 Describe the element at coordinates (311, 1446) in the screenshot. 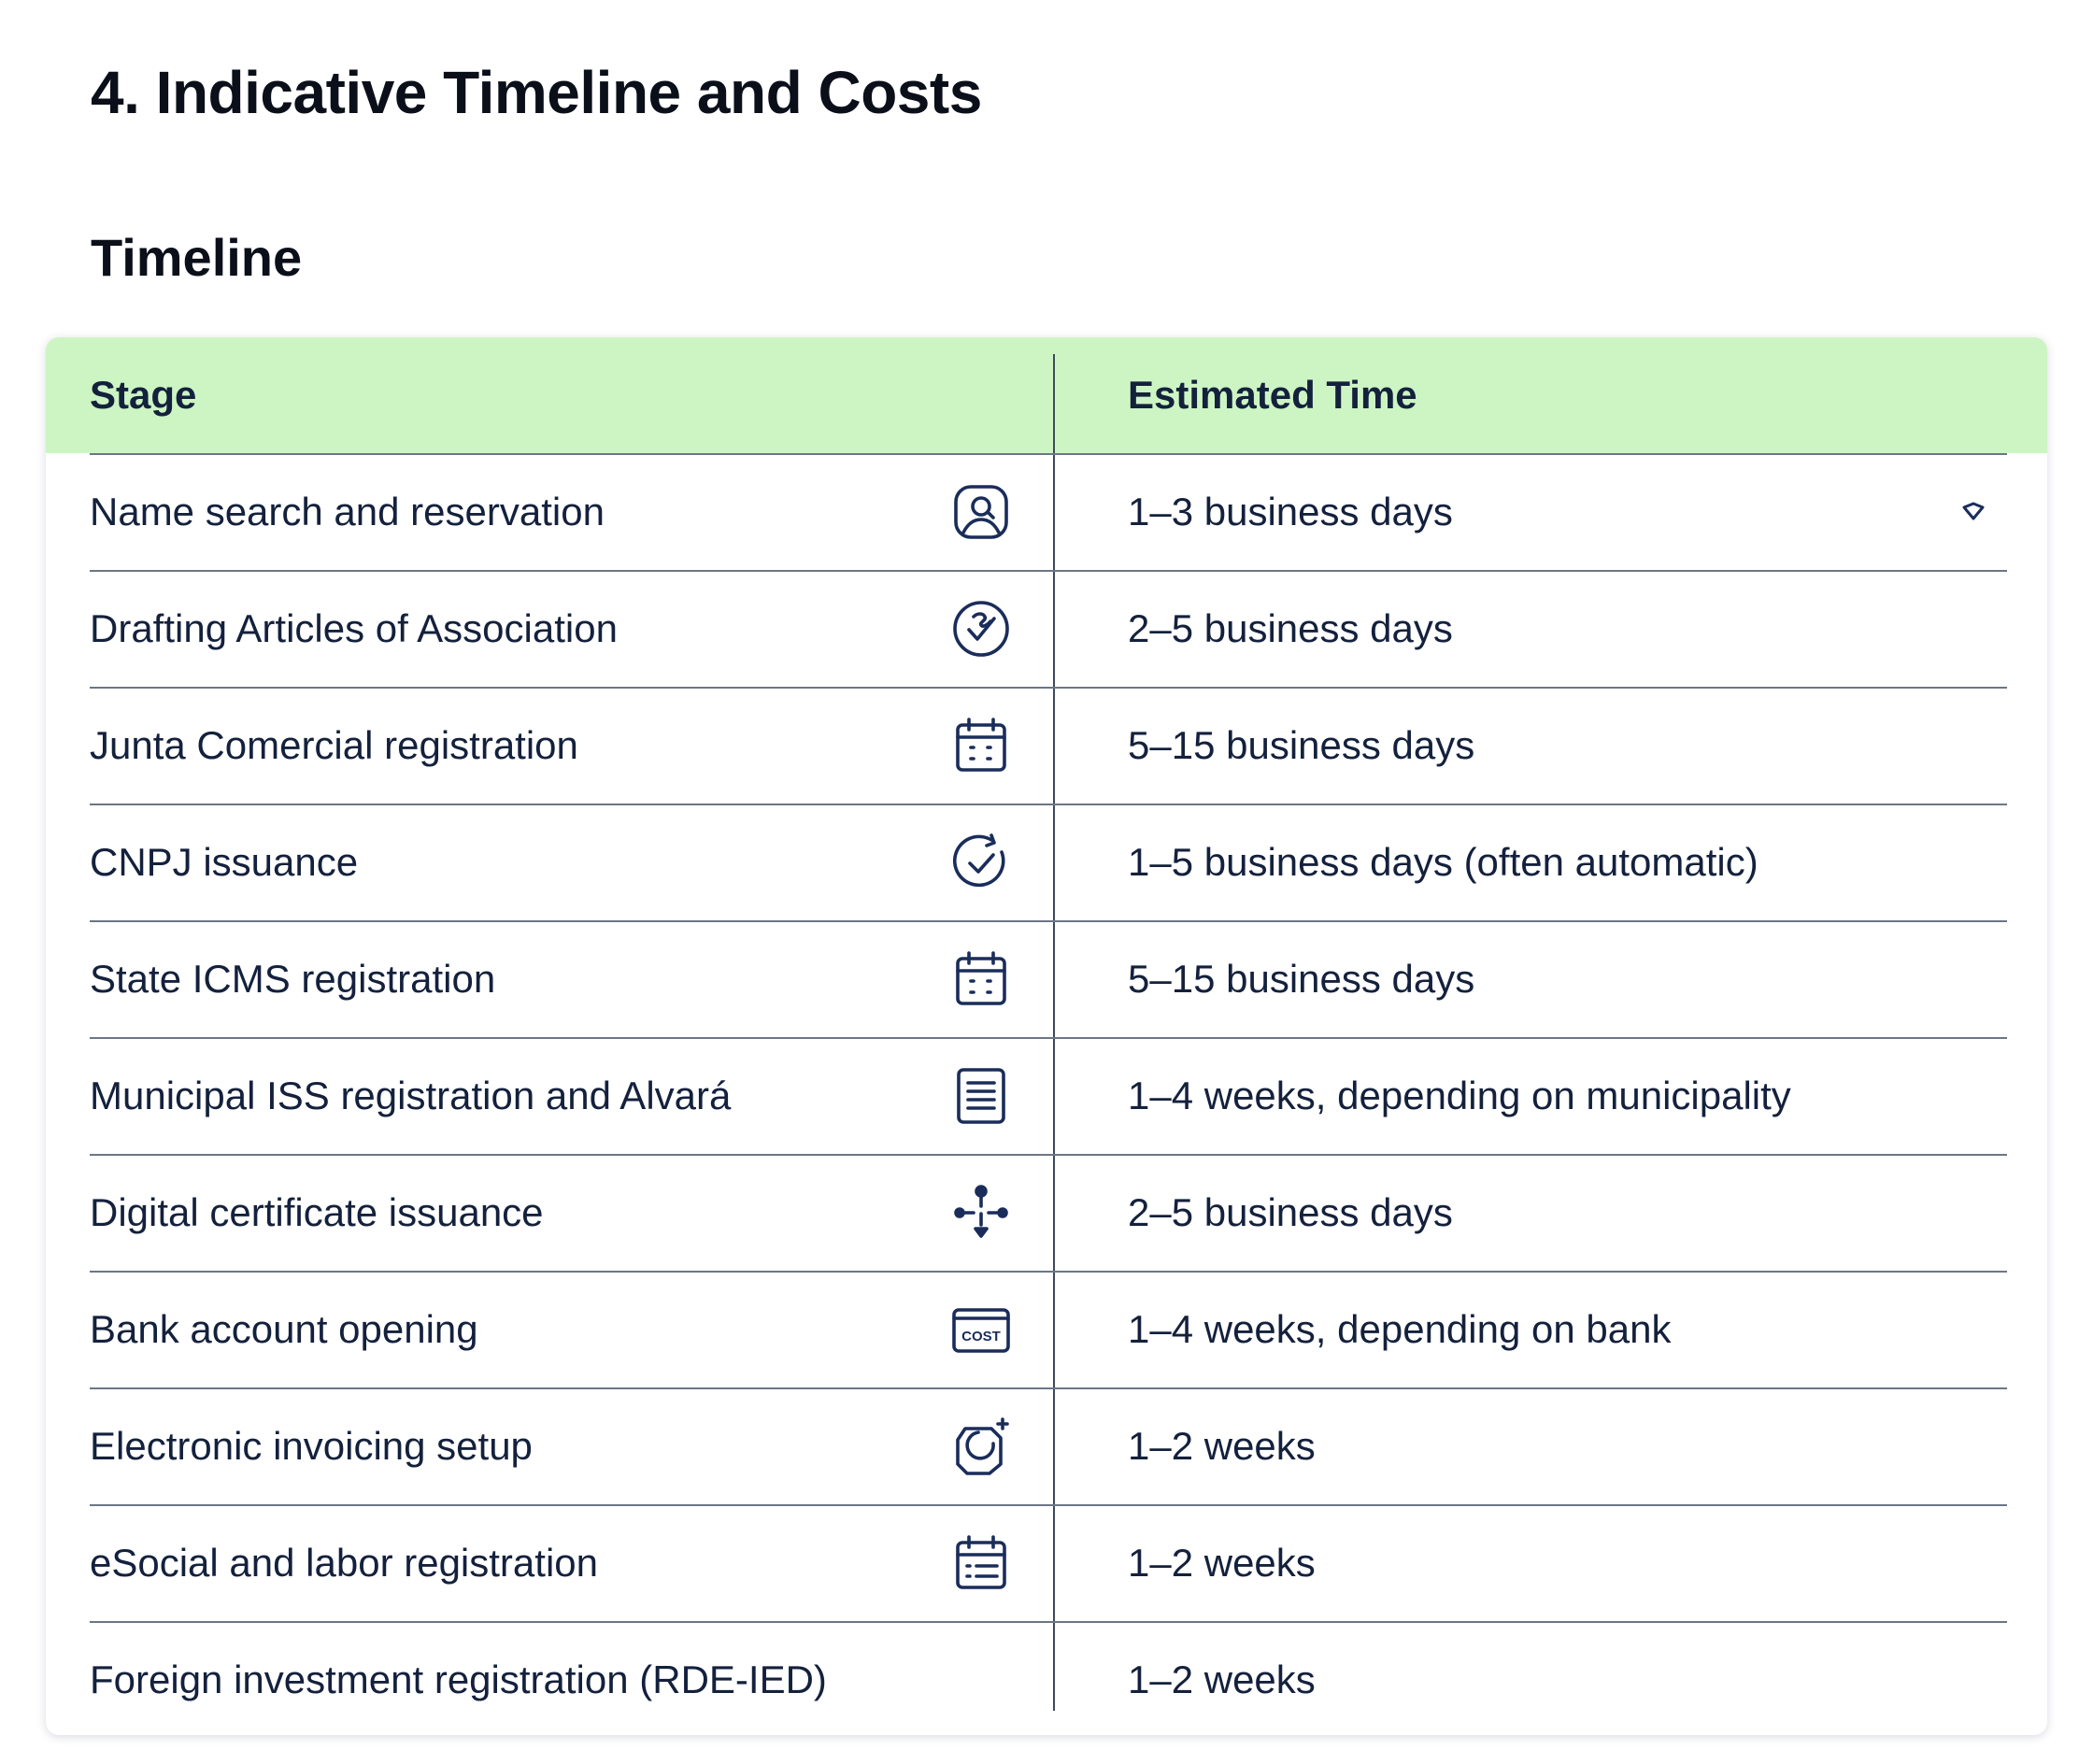

I see `stage-cell: Electronic invoicing setup` at that location.